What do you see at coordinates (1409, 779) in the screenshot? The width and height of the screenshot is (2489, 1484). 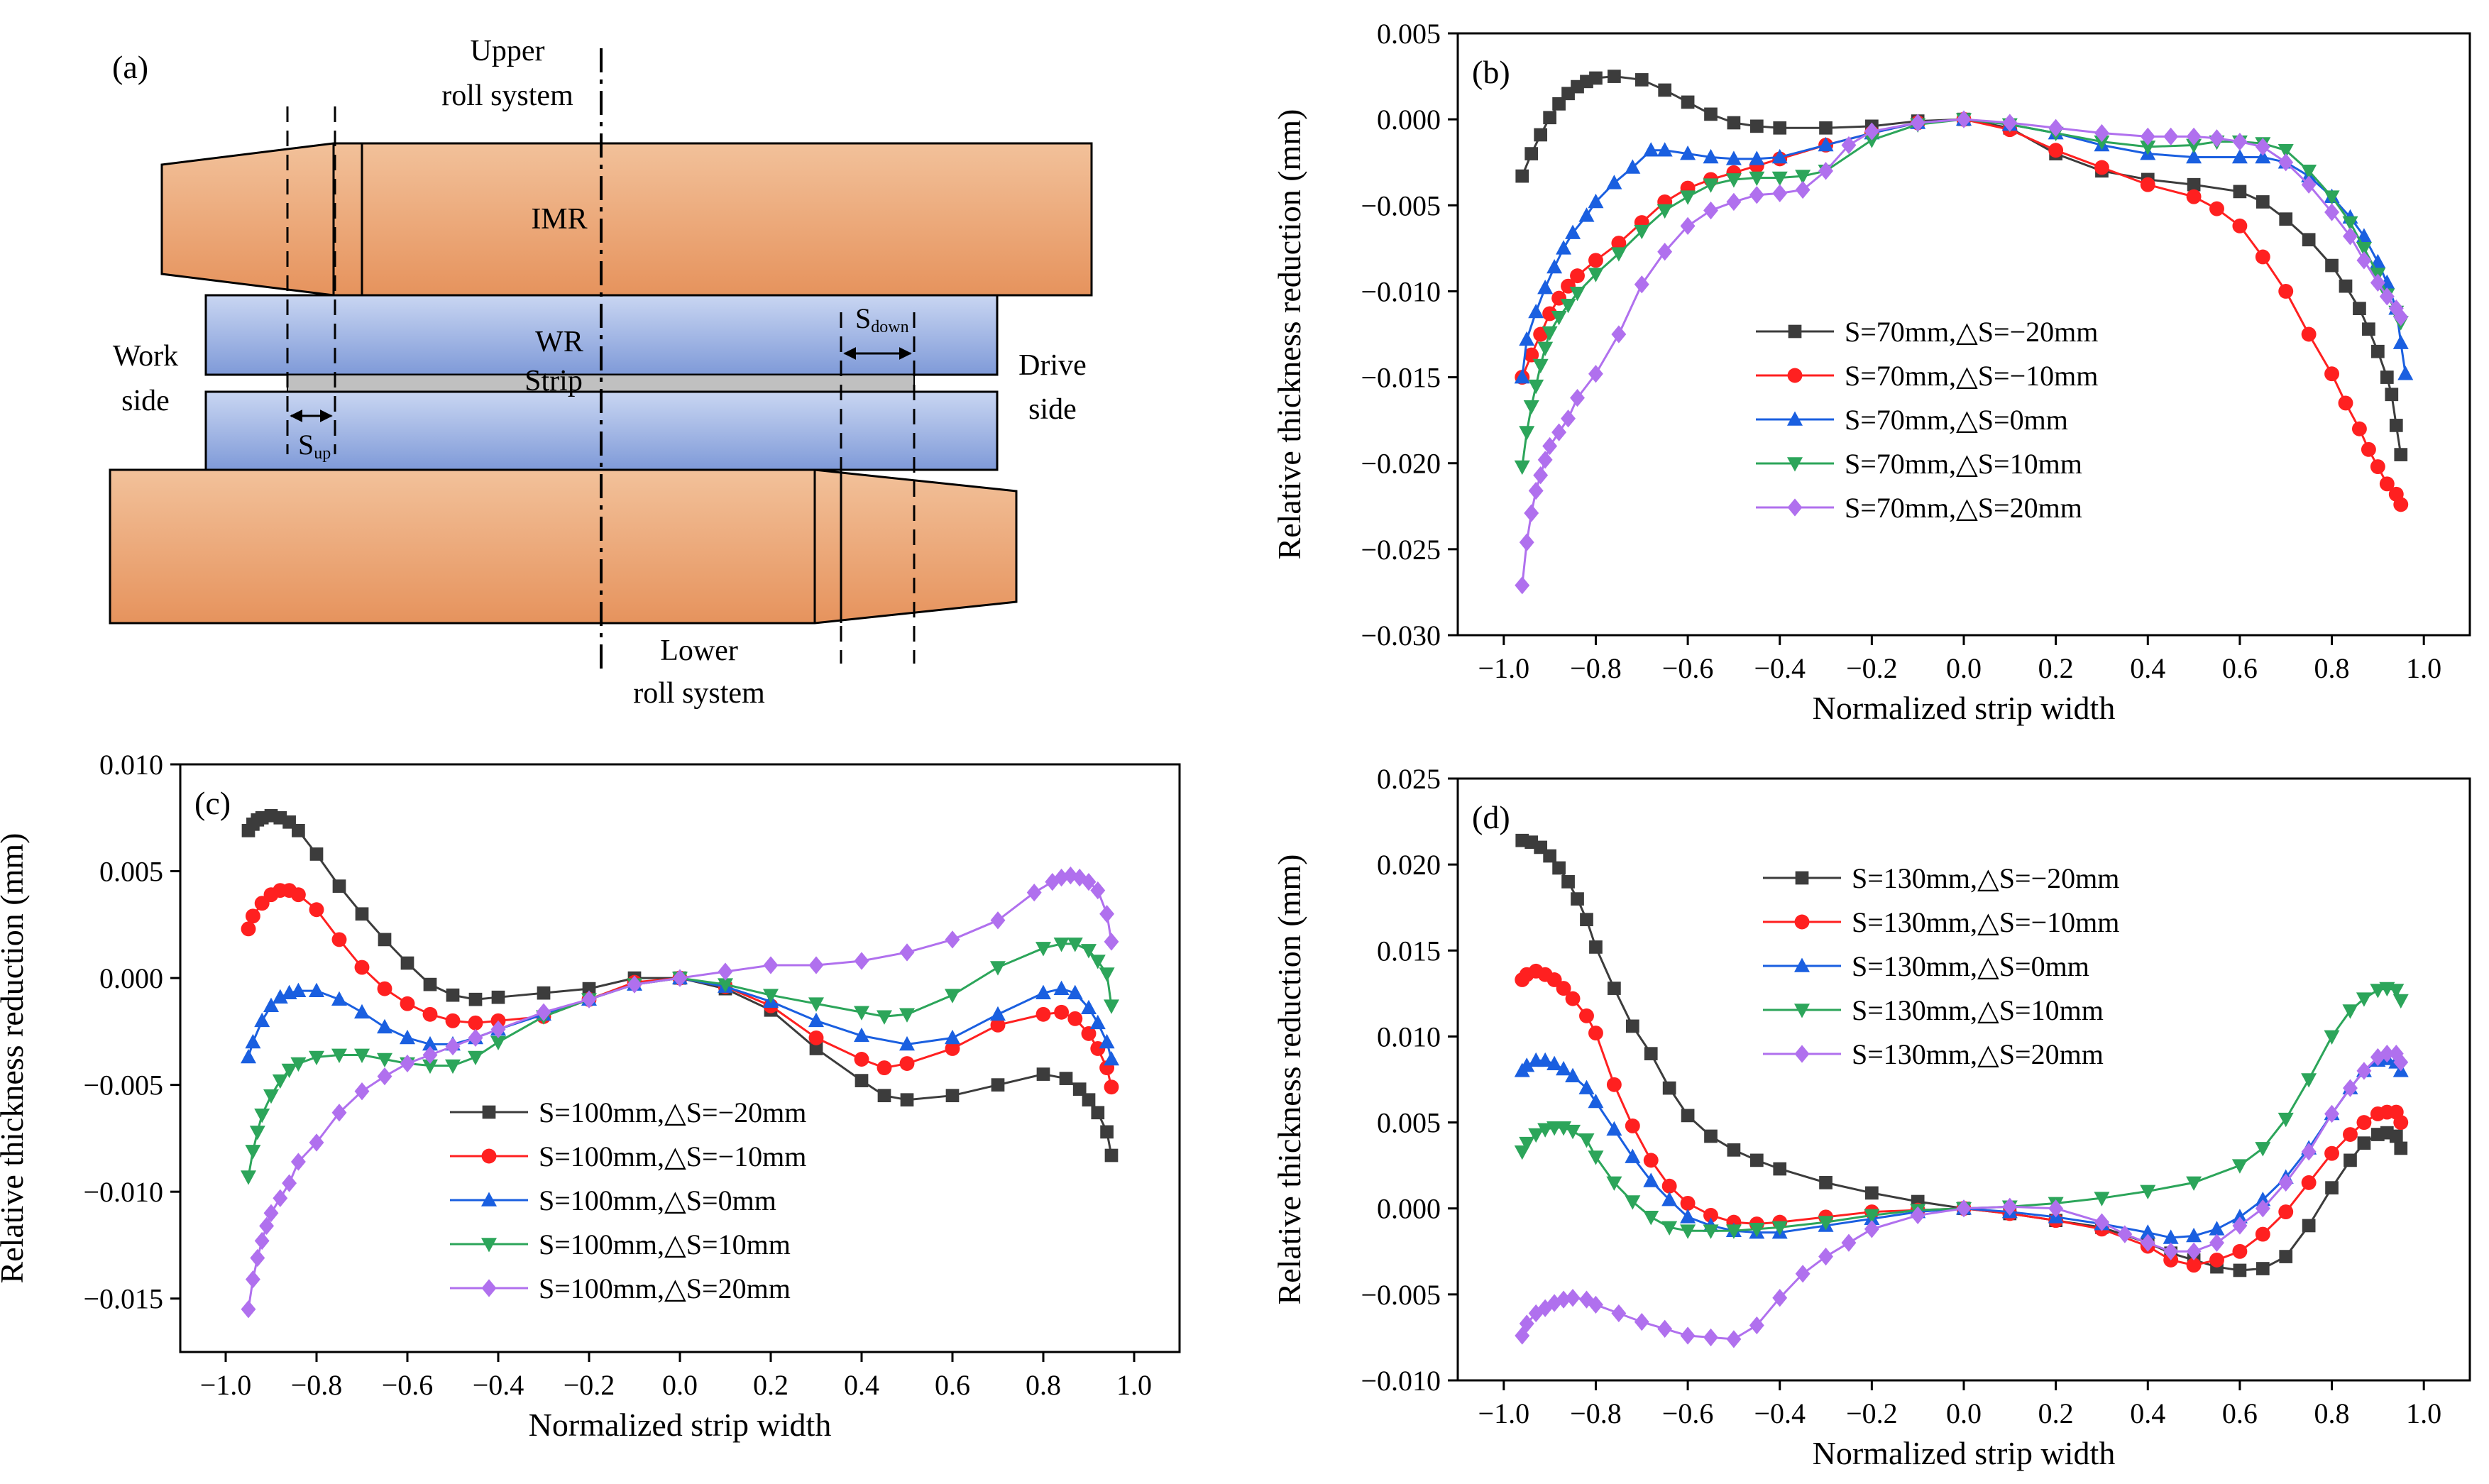 I see `y-tick-label: 0.025` at bounding box center [1409, 779].